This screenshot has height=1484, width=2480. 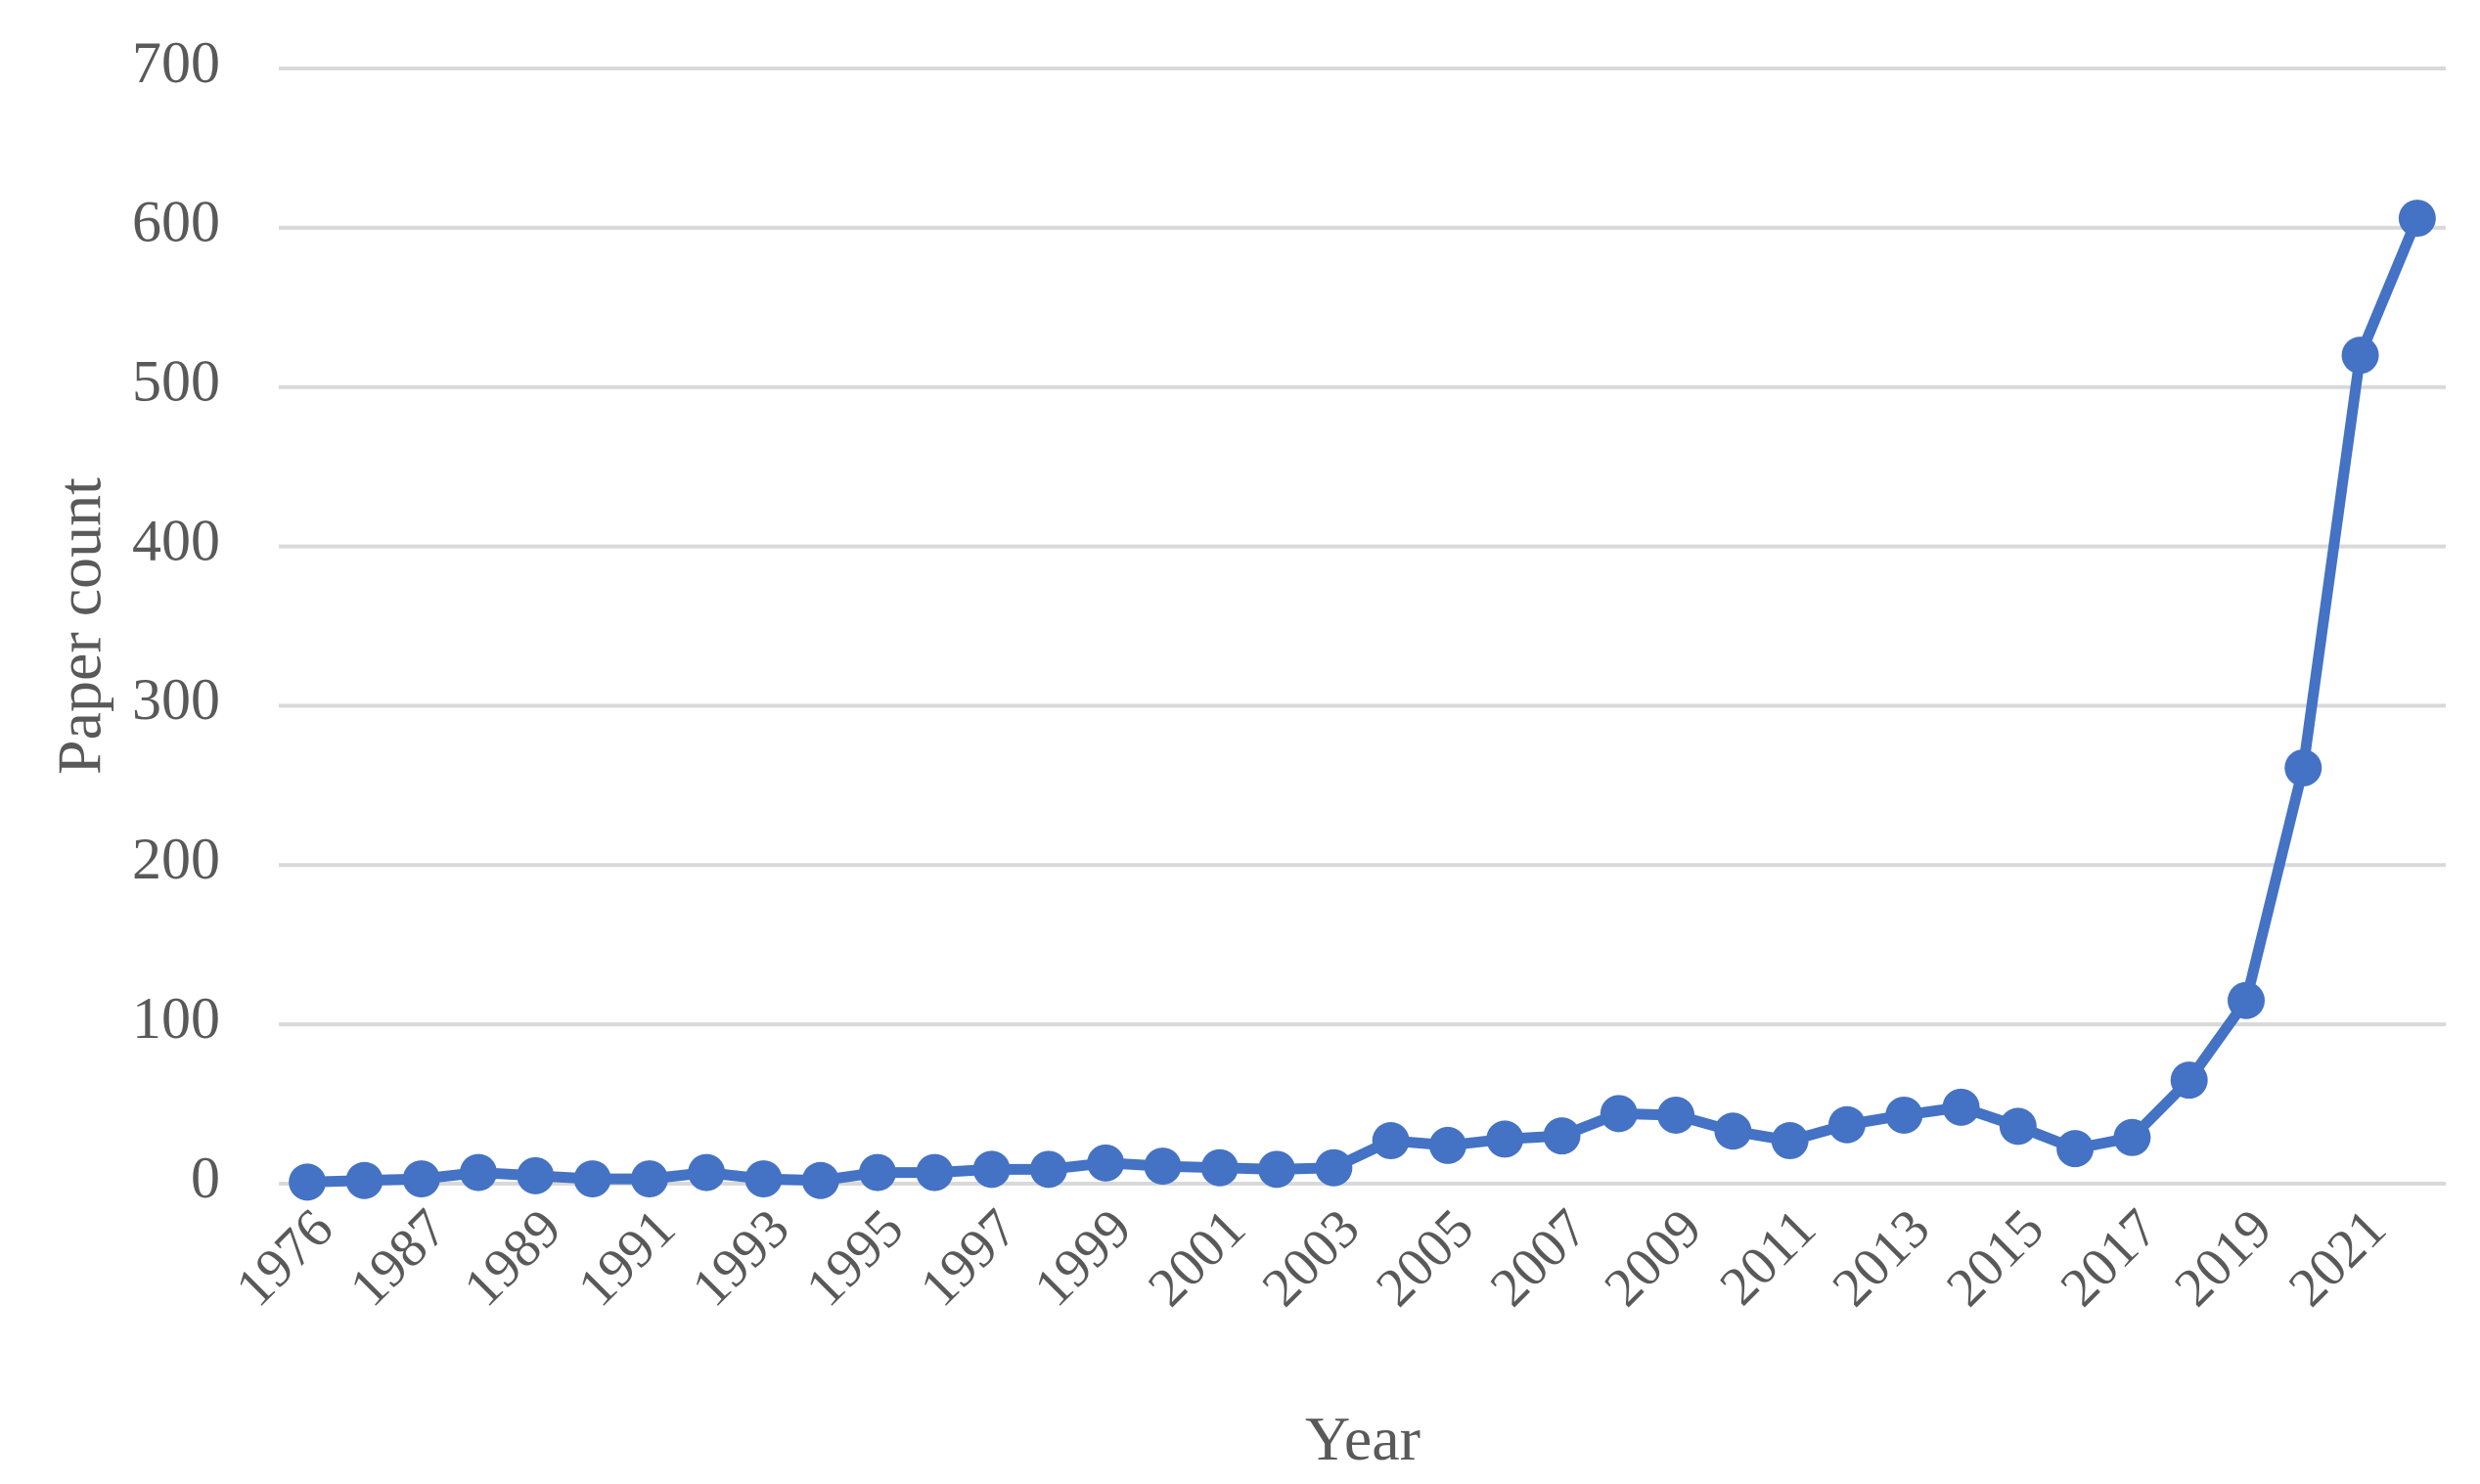 What do you see at coordinates (1391, 1141) in the screenshot?
I see `data-point-2004` at bounding box center [1391, 1141].